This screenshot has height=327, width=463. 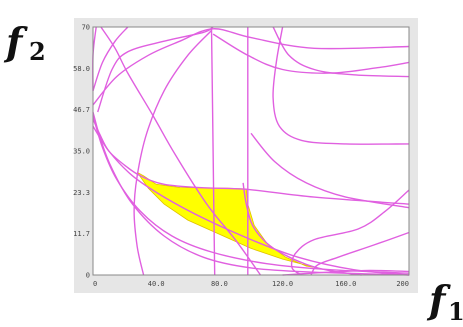 I want to click on y-tick-label: 35.0, so click(x=81, y=152).